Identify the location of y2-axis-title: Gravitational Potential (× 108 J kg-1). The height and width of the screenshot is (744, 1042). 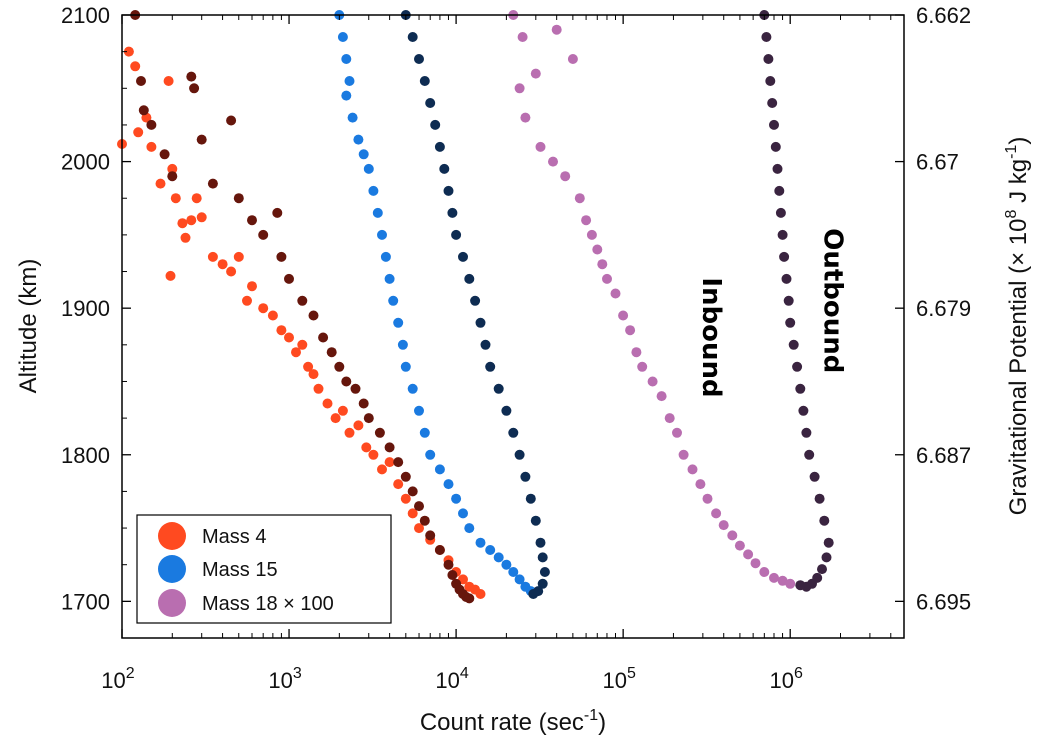
(1017, 326).